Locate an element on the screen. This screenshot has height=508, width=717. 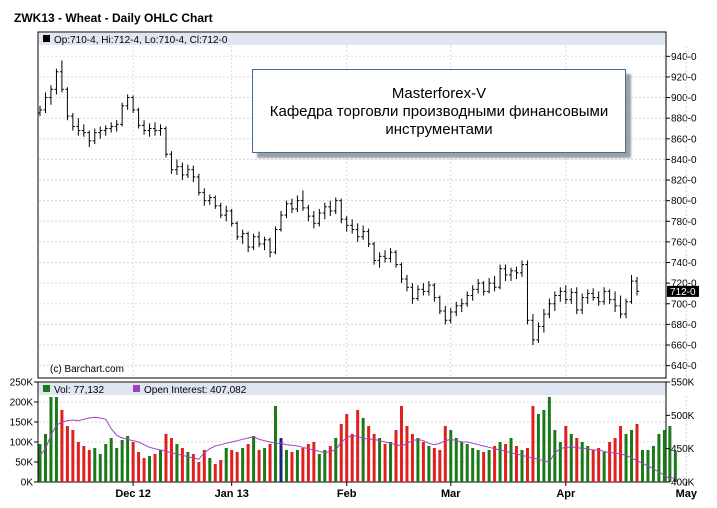
price-tick-label: 700-0 is located at coordinates (684, 304).